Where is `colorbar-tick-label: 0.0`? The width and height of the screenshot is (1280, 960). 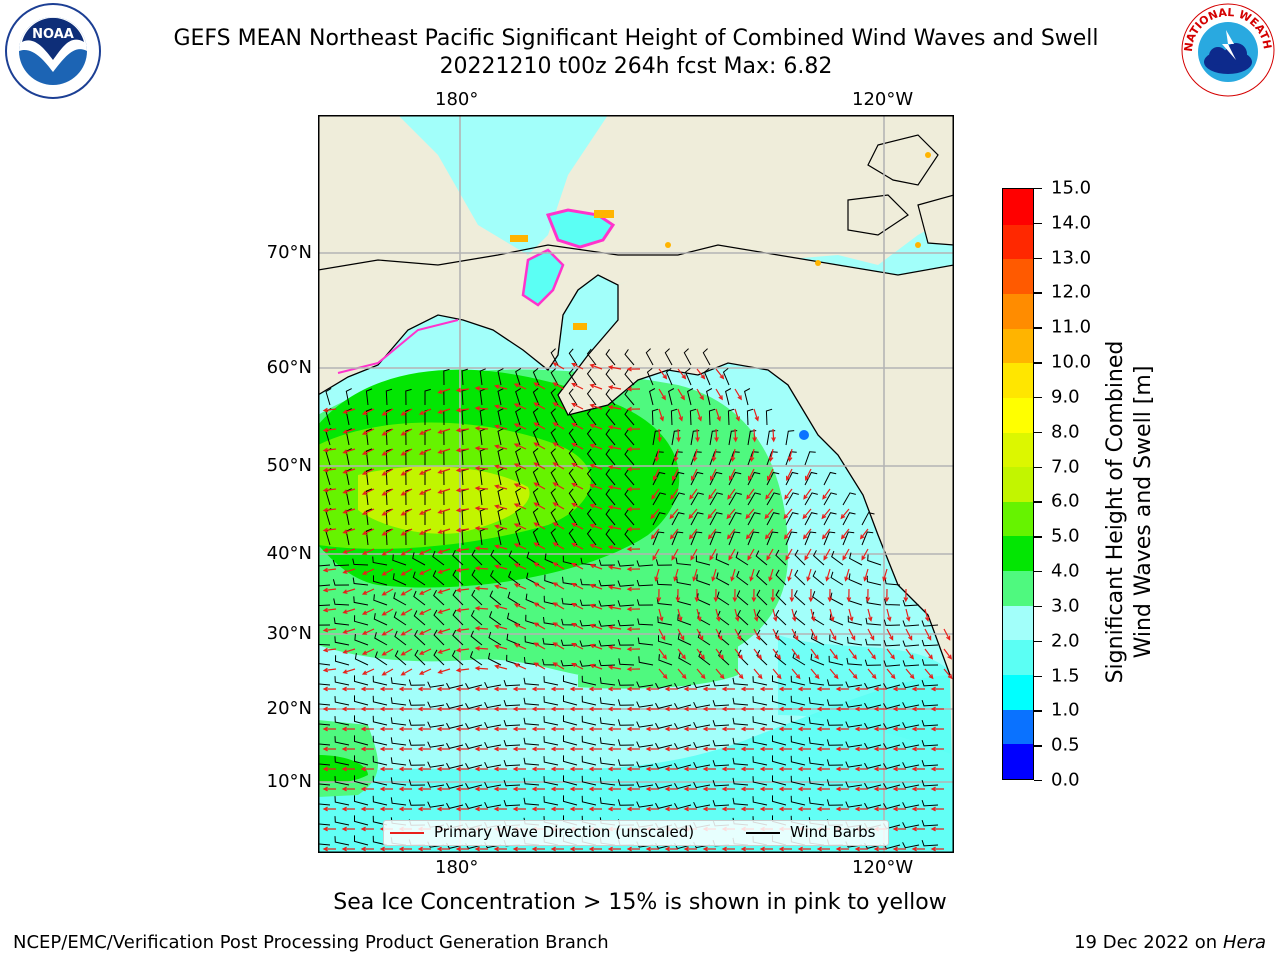 colorbar-tick-label: 0.0 is located at coordinates (1065, 780).